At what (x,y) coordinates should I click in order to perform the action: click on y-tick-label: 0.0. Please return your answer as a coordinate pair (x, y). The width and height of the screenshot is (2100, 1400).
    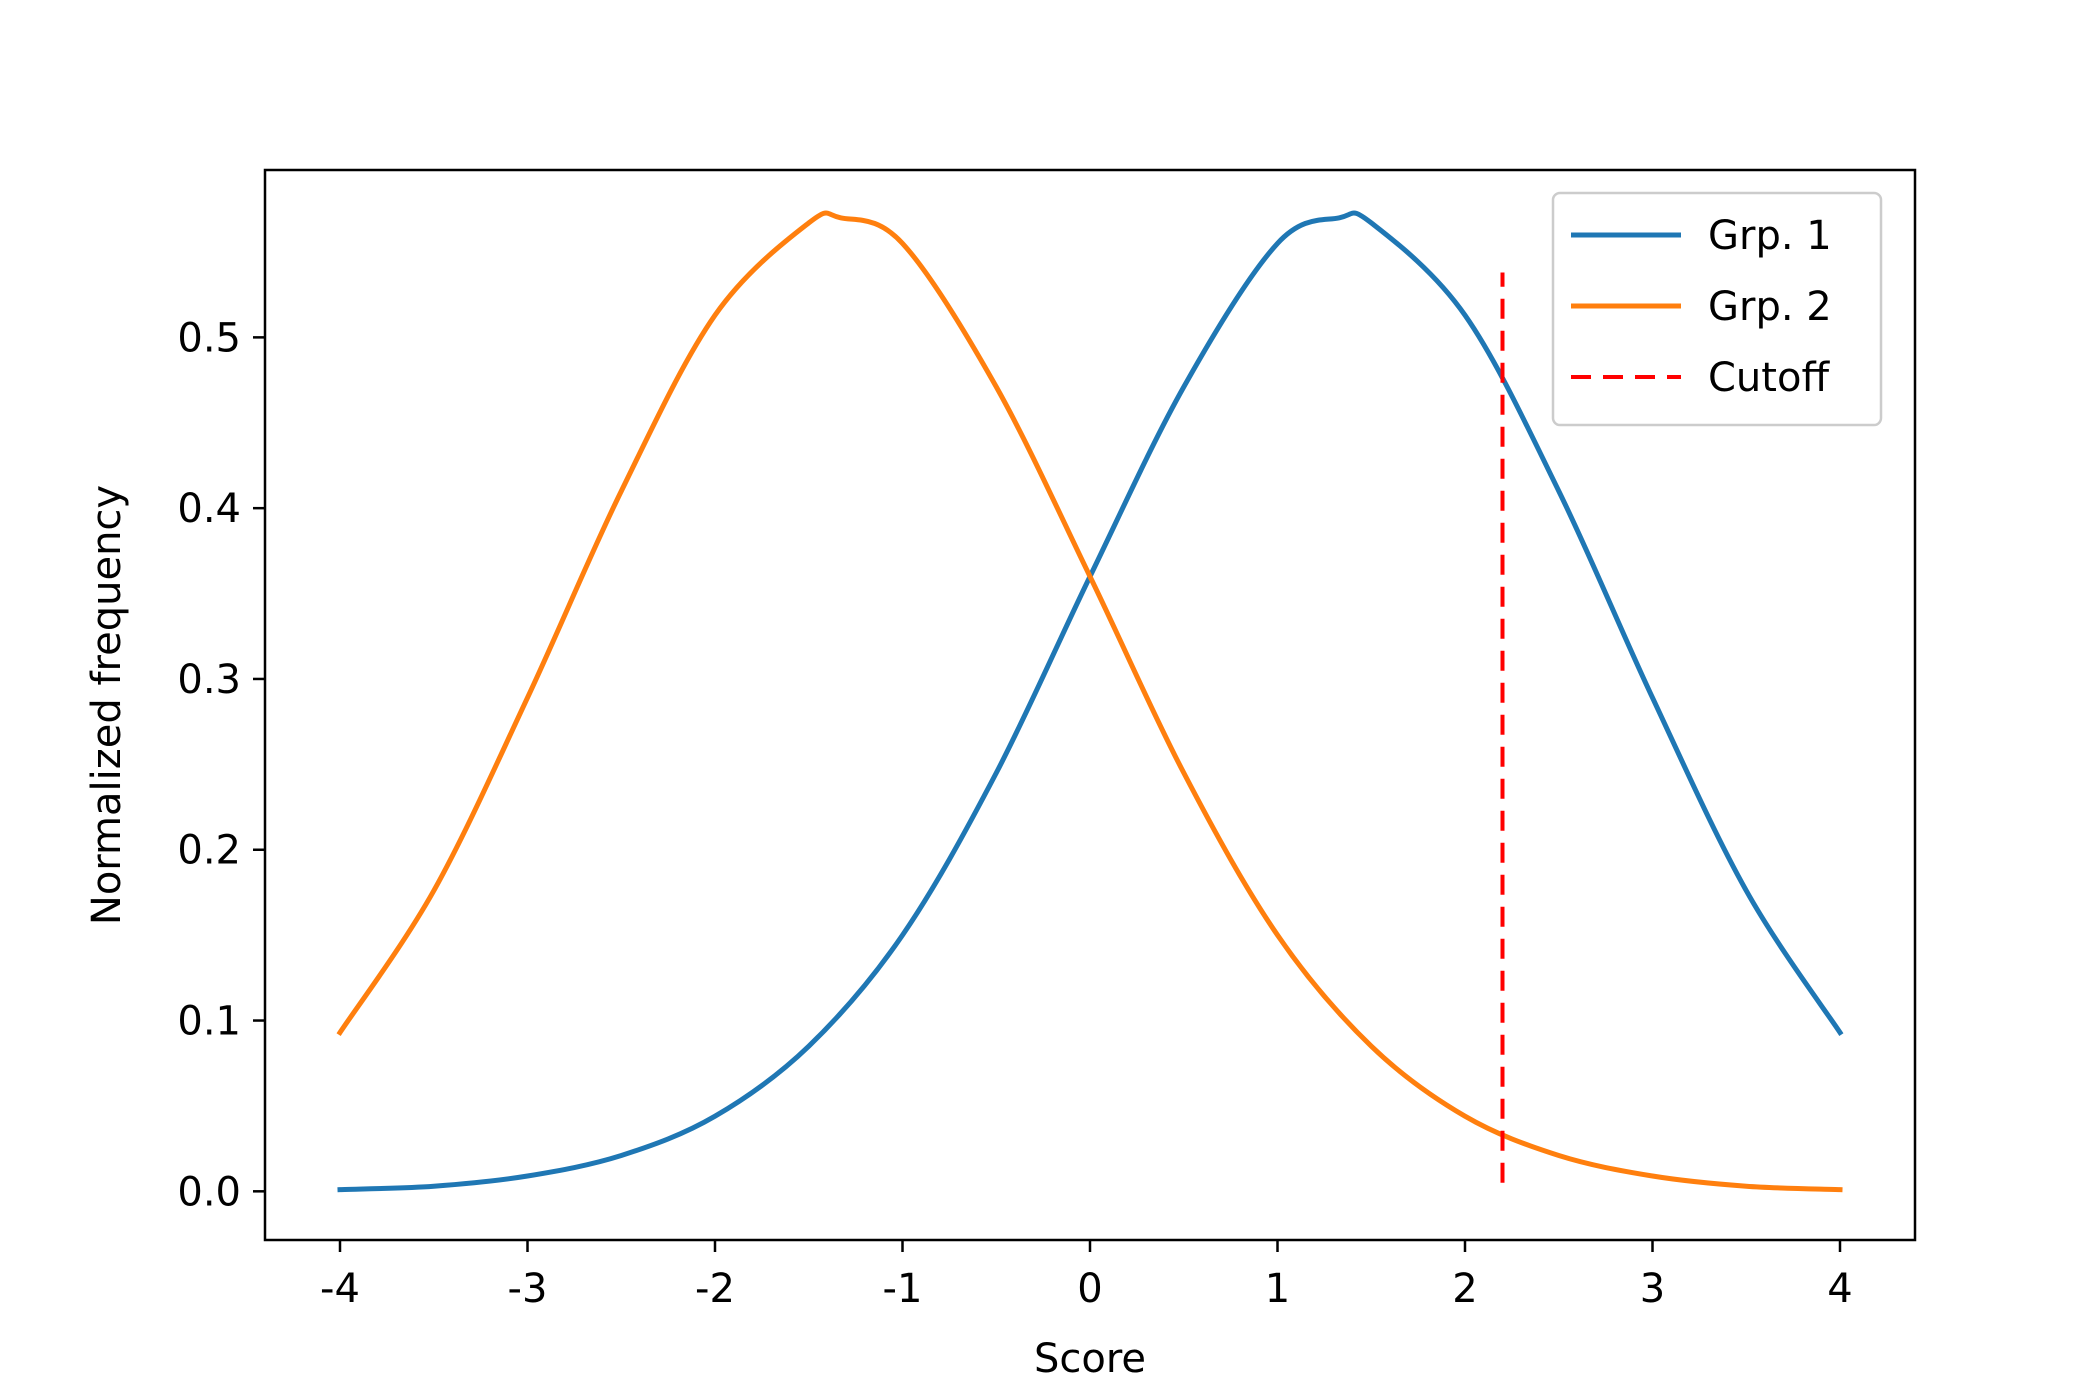
    Looking at the image, I should click on (209, 1192).